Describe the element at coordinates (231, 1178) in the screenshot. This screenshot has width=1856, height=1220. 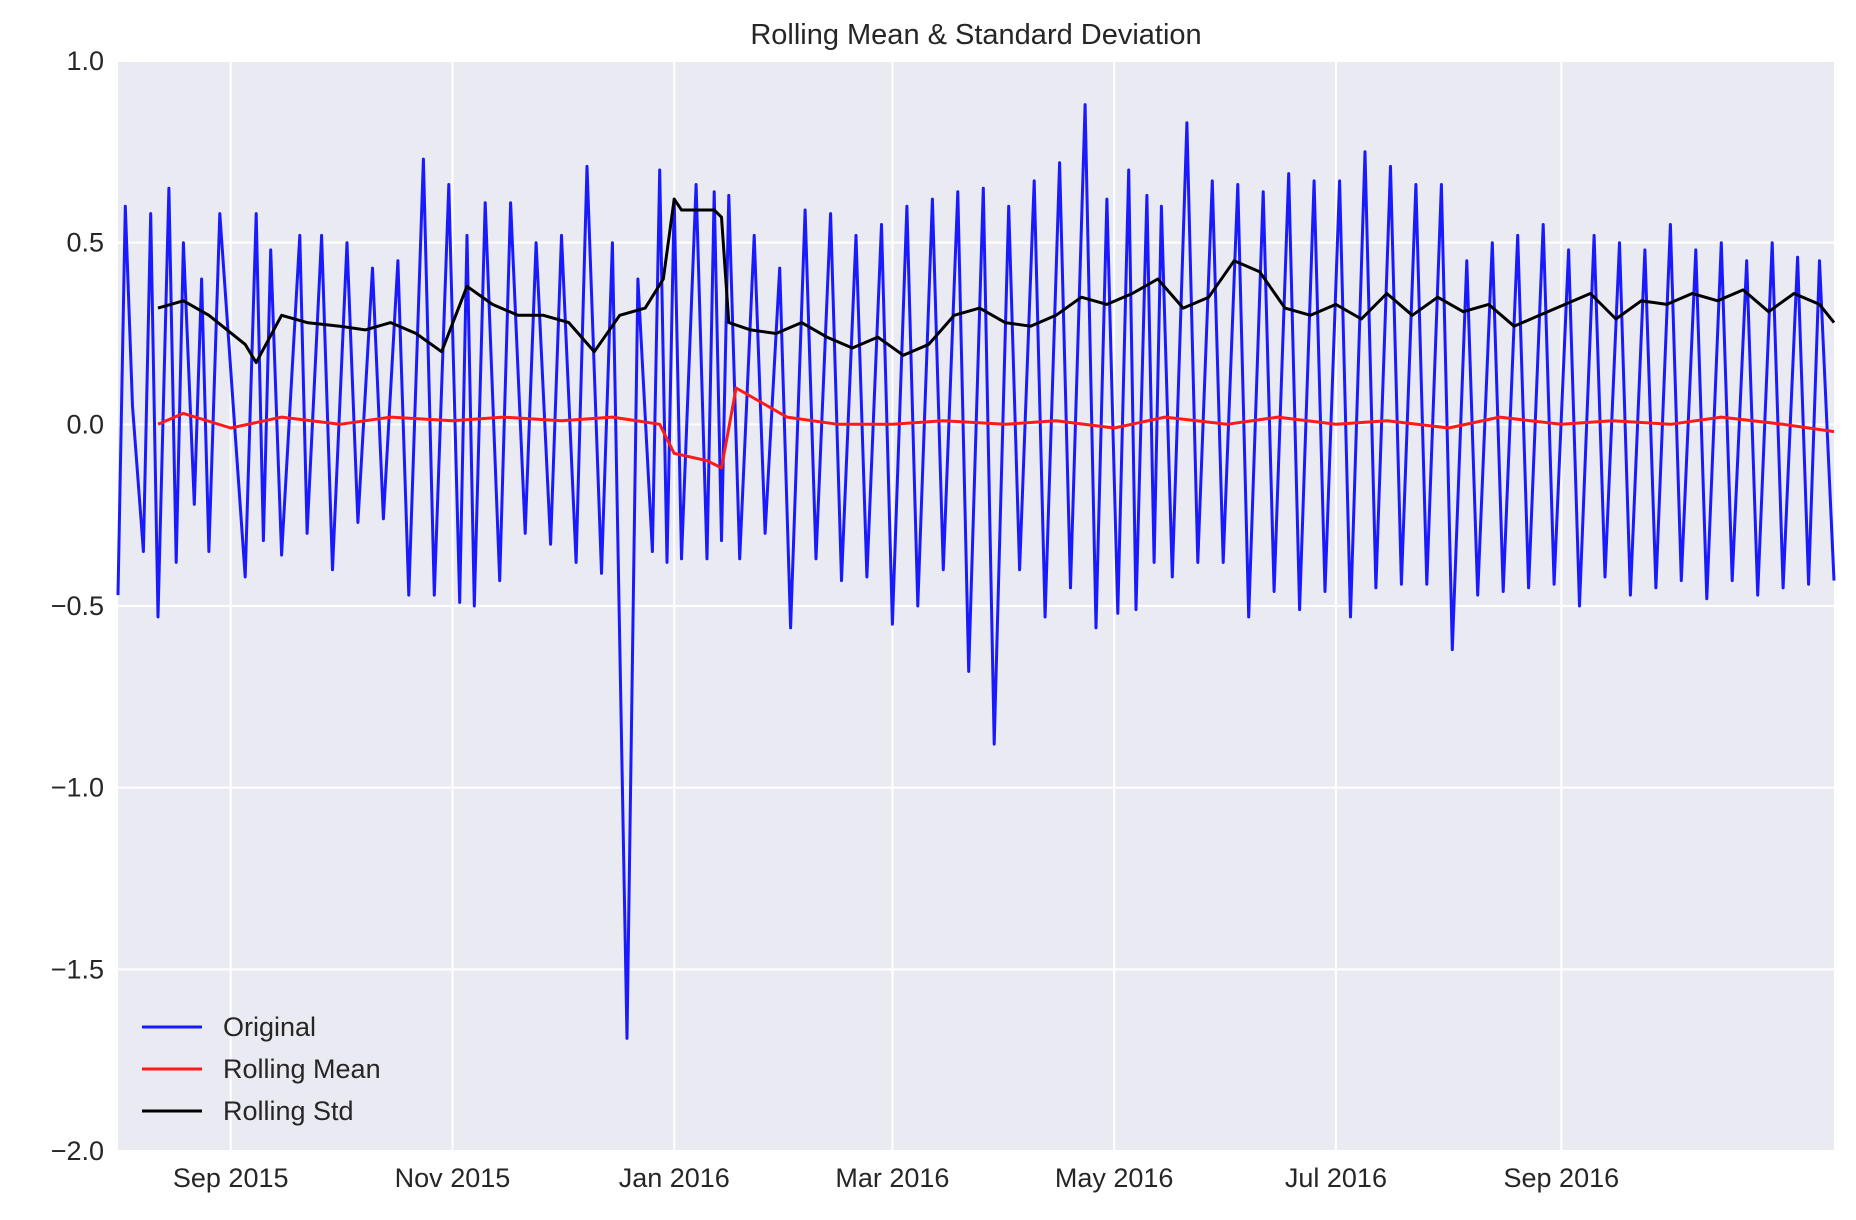
I see `x-tick-label: Sep 2015` at that location.